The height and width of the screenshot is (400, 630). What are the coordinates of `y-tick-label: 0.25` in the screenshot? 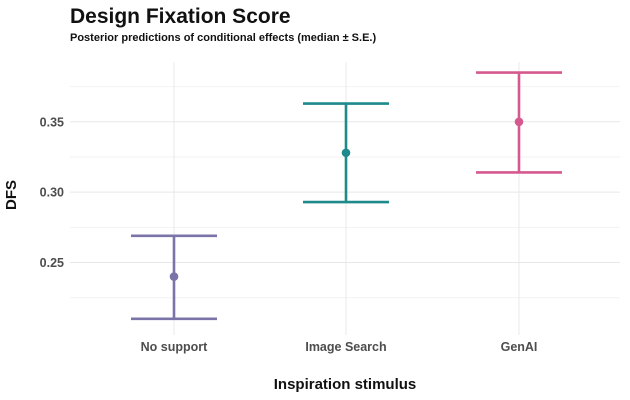 It's located at (52, 263).